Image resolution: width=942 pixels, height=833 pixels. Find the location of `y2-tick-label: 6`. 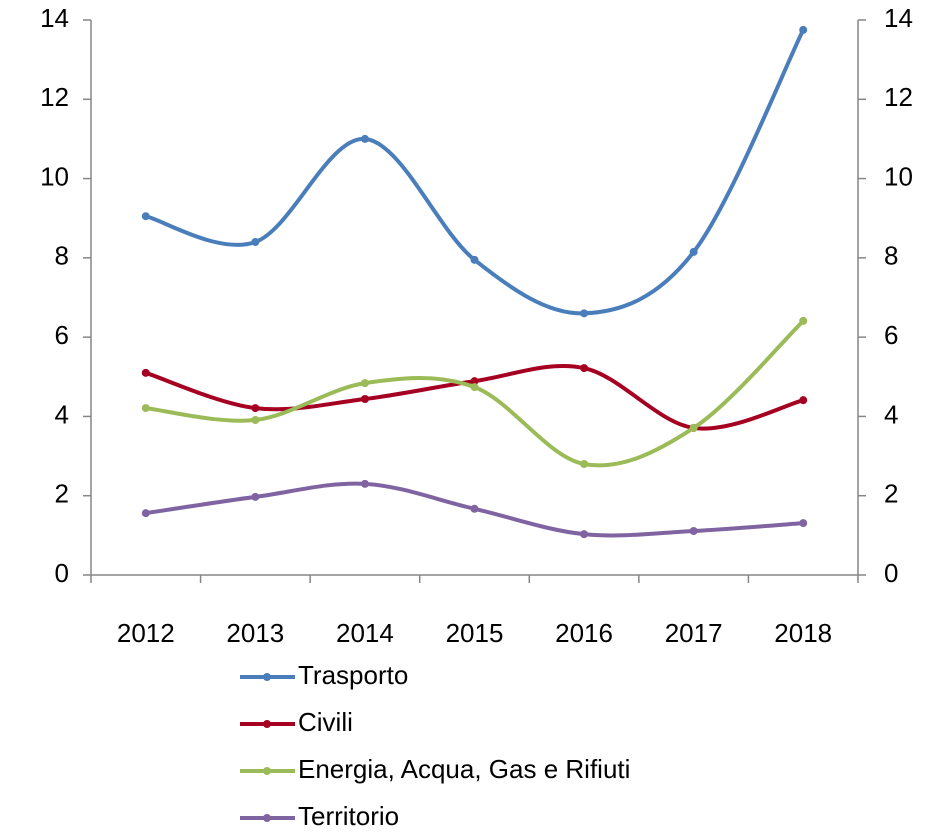

y2-tick-label: 6 is located at coordinates (891, 335).